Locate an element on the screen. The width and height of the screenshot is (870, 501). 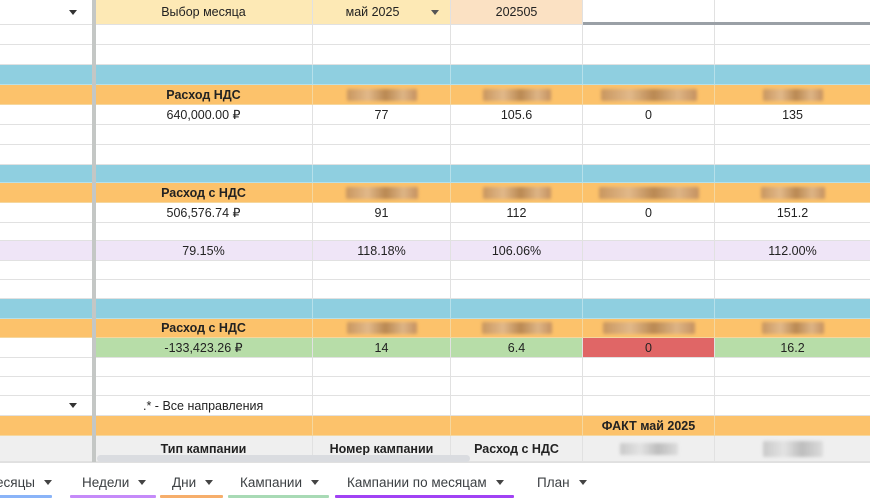
sheet-tab-label: Недели is located at coordinates (106, 482).